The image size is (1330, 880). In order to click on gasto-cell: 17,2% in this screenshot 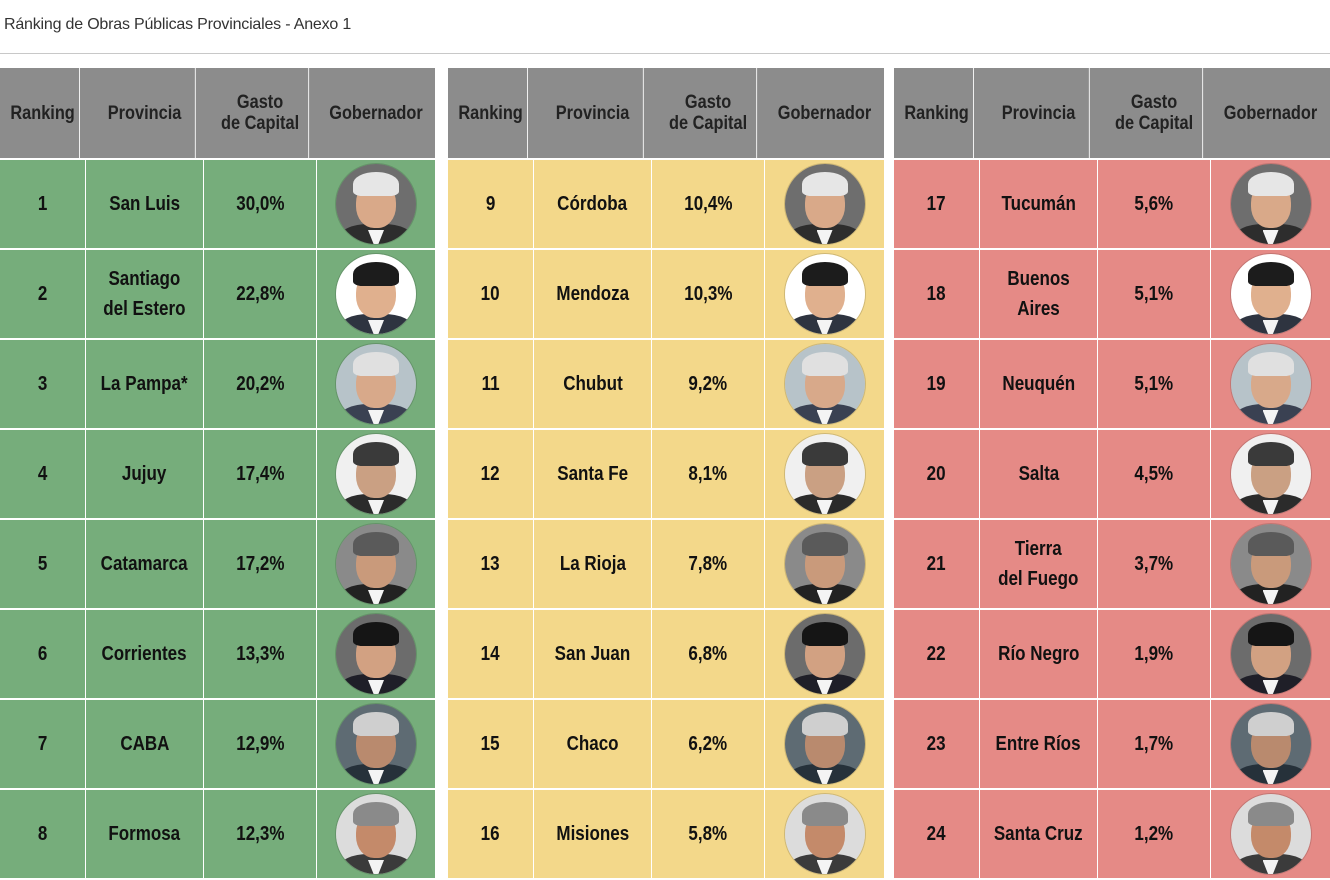, I will do `click(260, 564)`.